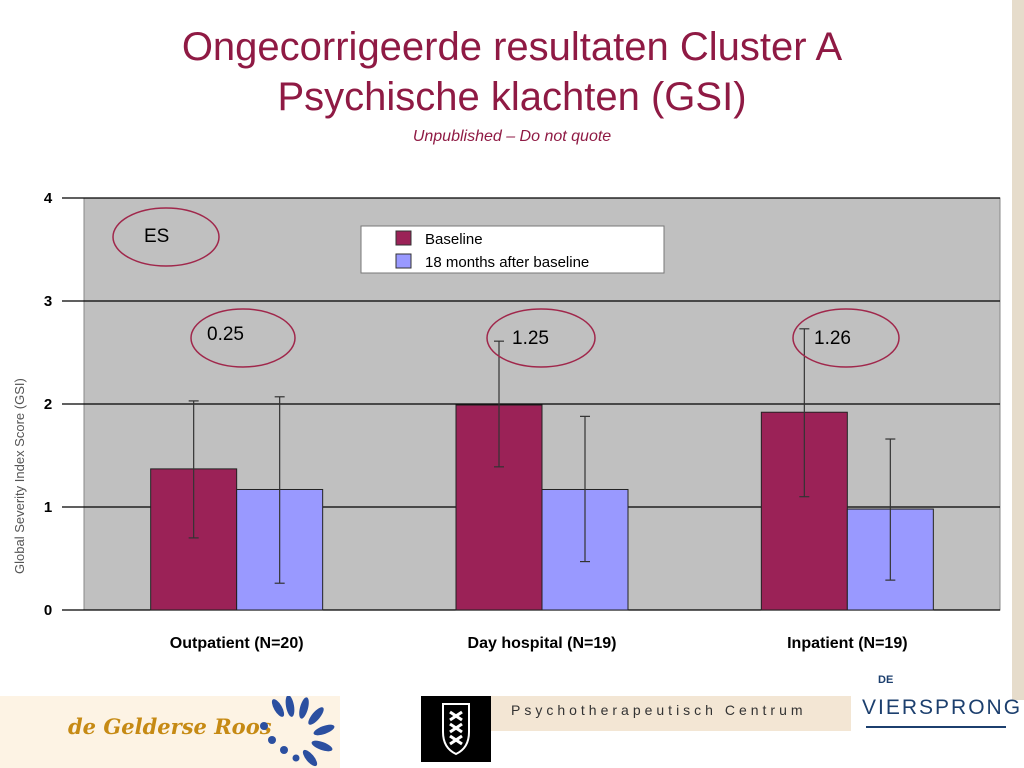  What do you see at coordinates (512, 249) in the screenshot?
I see `legend: Baseline 18 months after baseline` at bounding box center [512, 249].